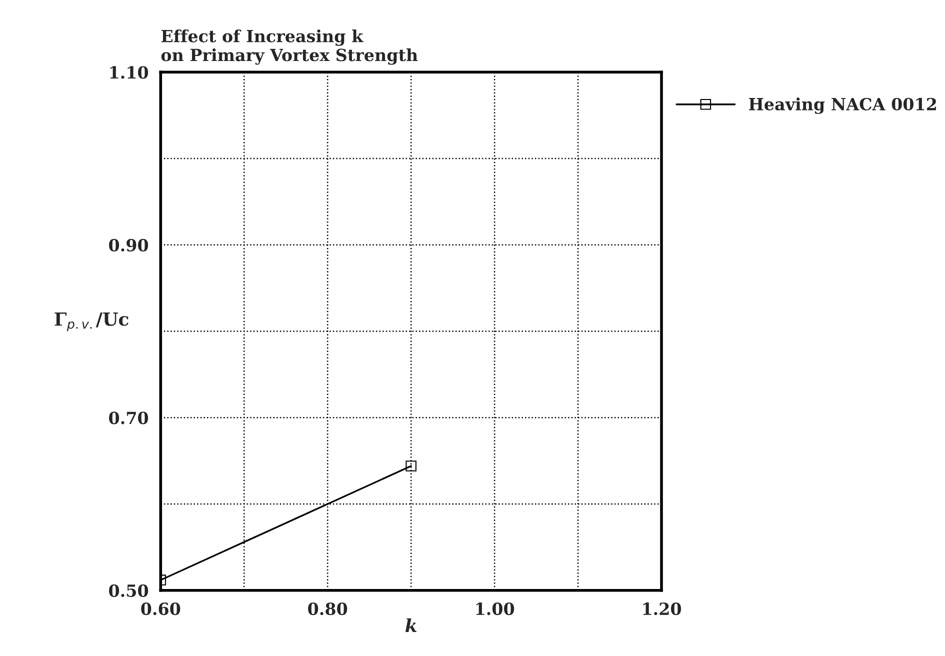  What do you see at coordinates (128, 245) in the screenshot?
I see `y-tick-label: 0.90` at bounding box center [128, 245].